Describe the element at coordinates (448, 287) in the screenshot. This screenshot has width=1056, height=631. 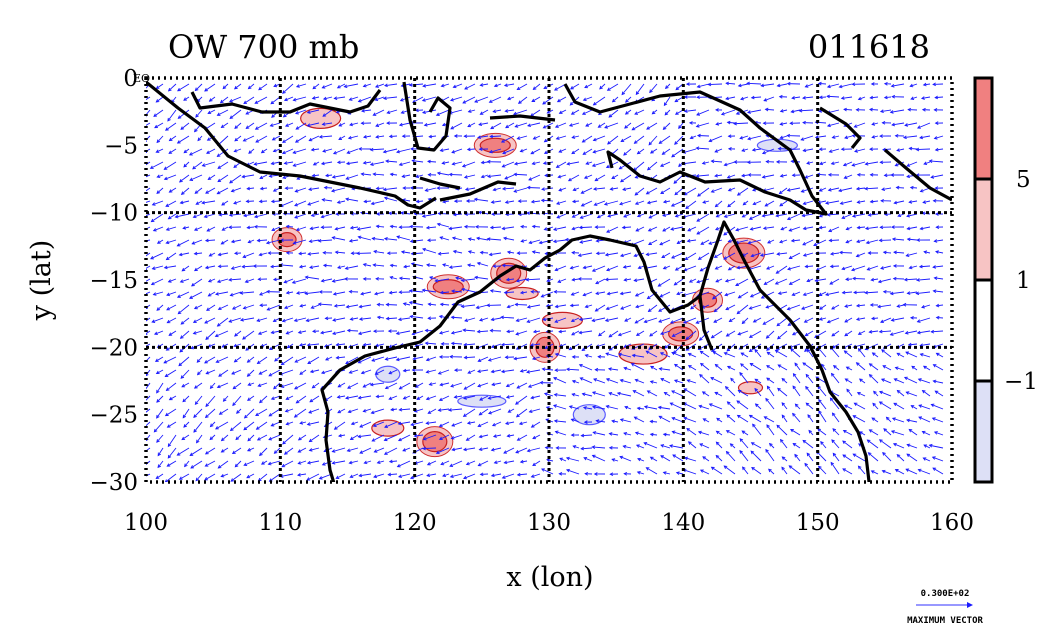
I see `contour-feature` at that location.